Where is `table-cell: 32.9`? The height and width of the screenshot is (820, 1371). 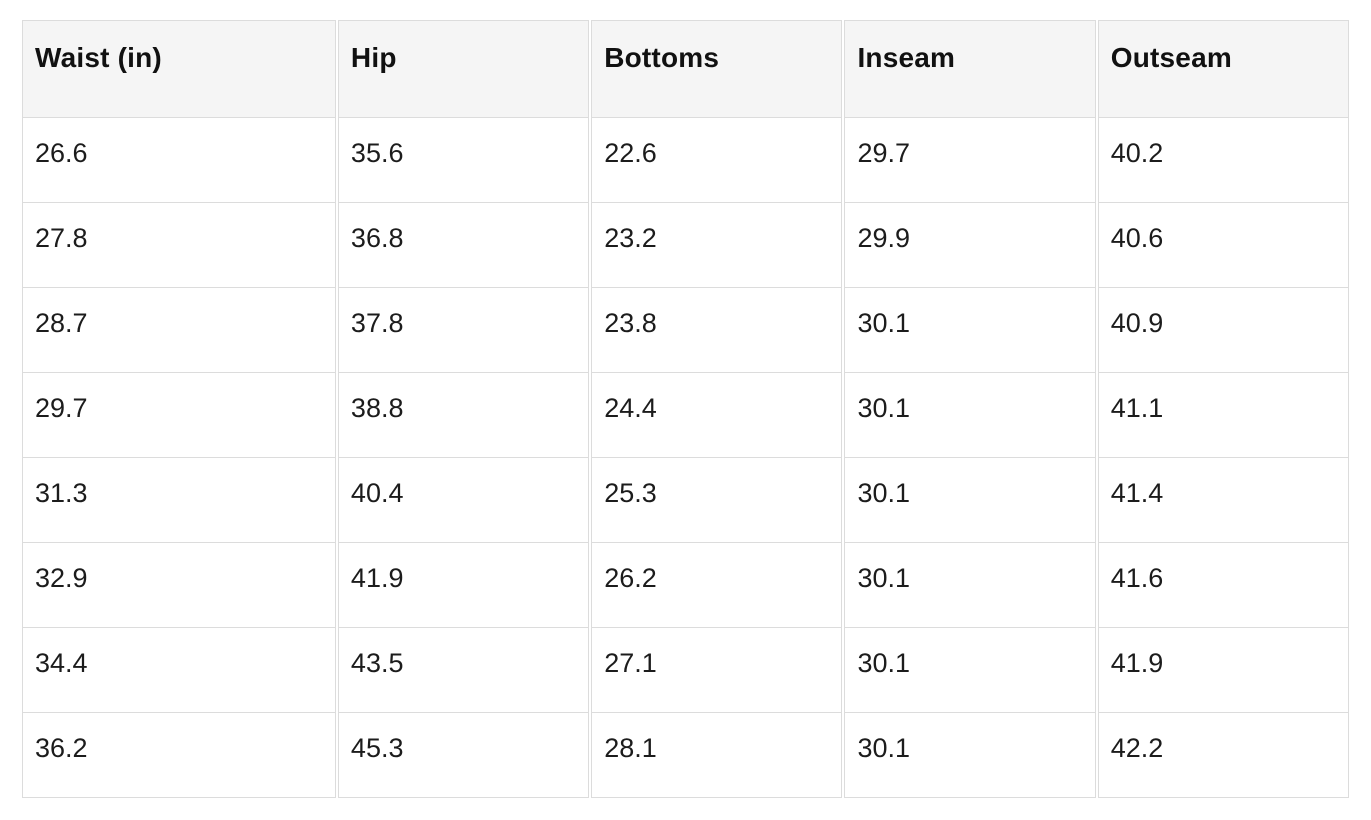
table-cell: 32.9 is located at coordinates (179, 585).